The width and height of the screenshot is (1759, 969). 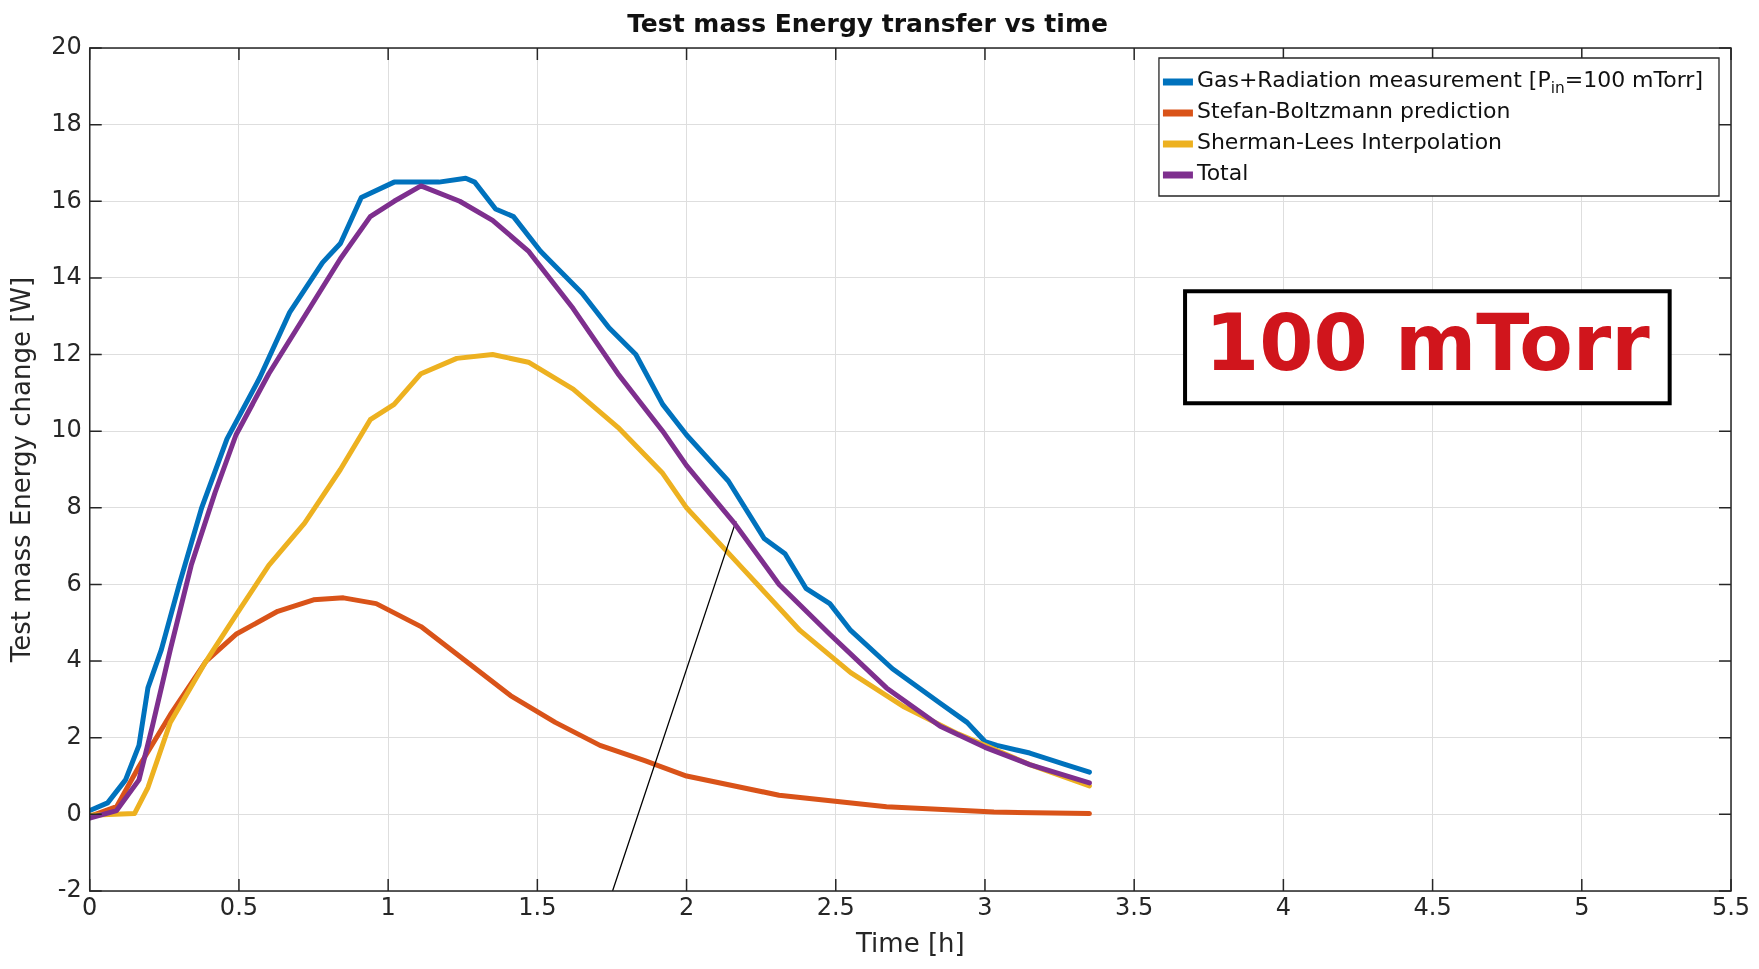 I want to click on y-tick-label: 0, so click(x=74, y=812).